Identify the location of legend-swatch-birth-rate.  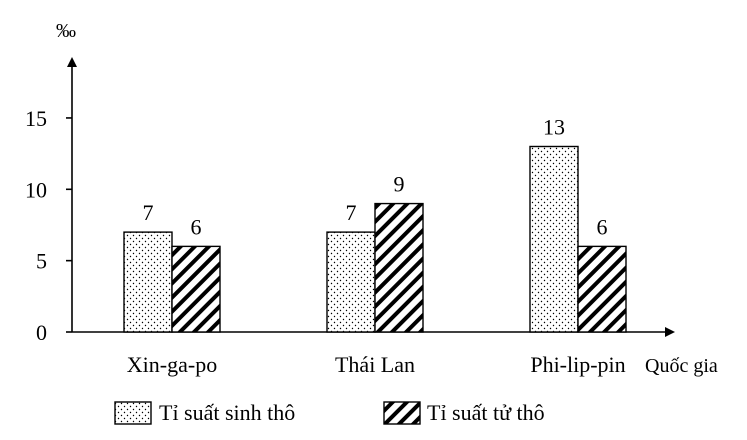
(133, 413).